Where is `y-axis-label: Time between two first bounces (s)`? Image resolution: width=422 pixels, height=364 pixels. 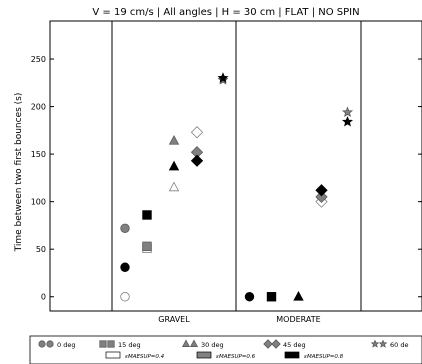
y-axis-label: Time between two first bounces (s) is located at coordinates (19, 173).